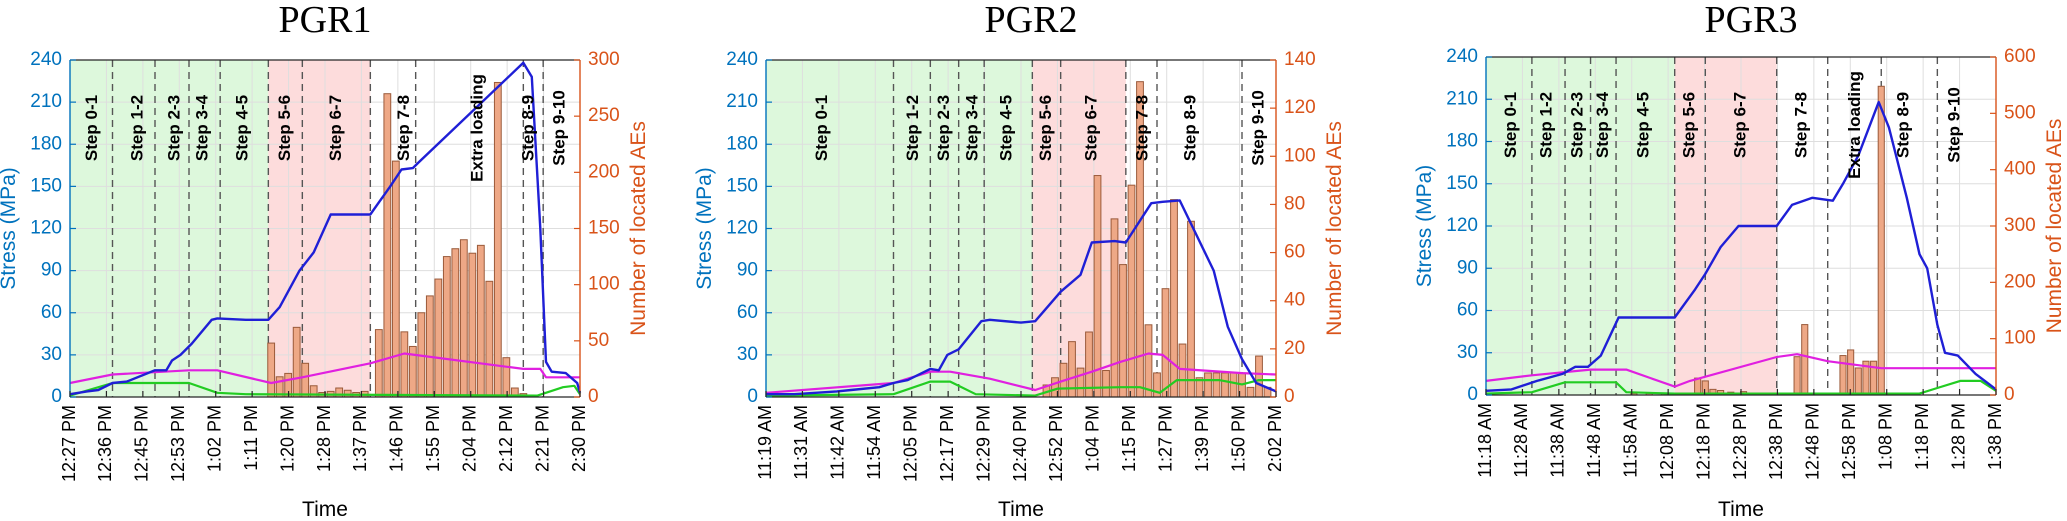 Image resolution: width=2067 pixels, height=521 pixels. Describe the element at coordinates (1741, 246) in the screenshot. I see `axial-stress-line` at that location.